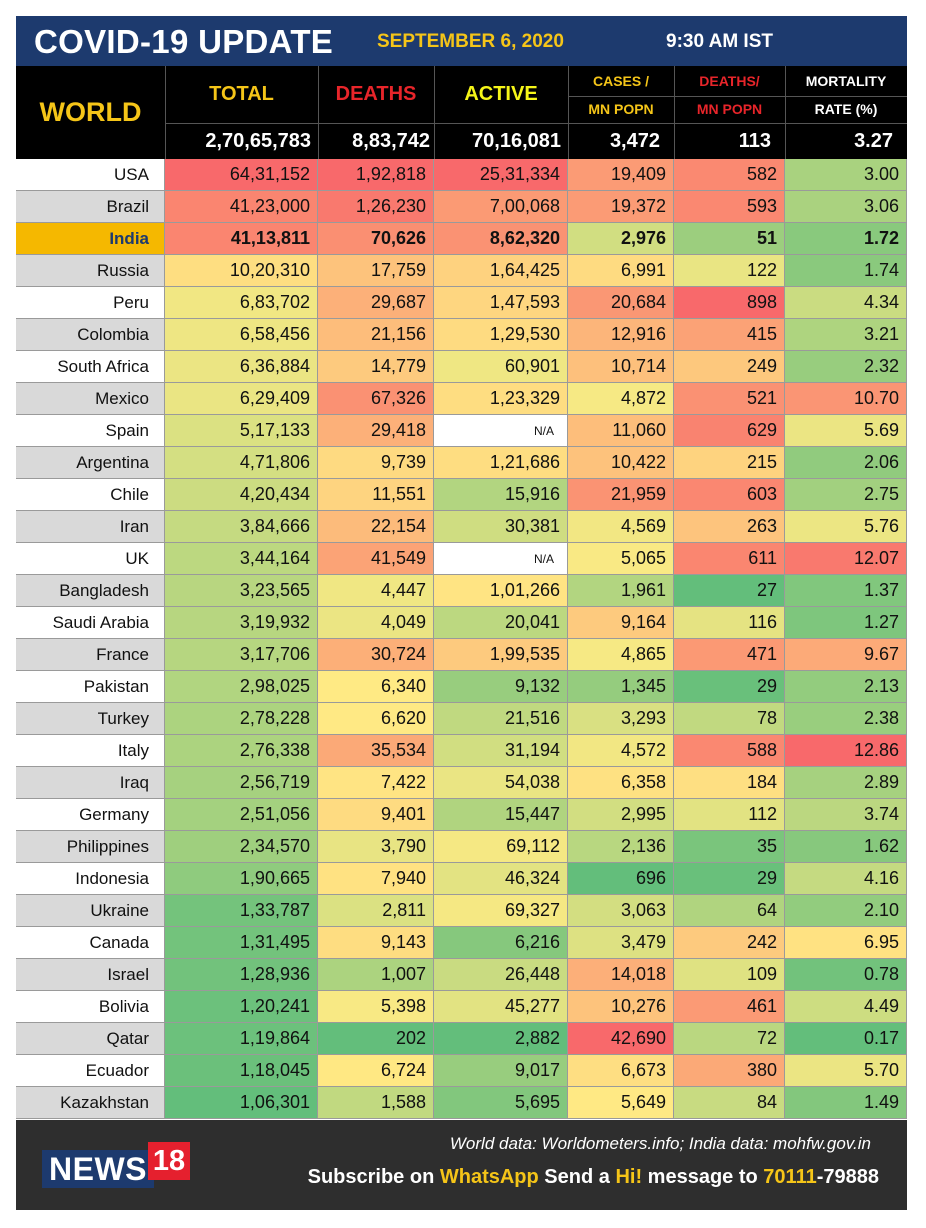 This screenshot has width=926, height=1228. What do you see at coordinates (376, 239) in the screenshot?
I see `deaths-cell: 70,626` at bounding box center [376, 239].